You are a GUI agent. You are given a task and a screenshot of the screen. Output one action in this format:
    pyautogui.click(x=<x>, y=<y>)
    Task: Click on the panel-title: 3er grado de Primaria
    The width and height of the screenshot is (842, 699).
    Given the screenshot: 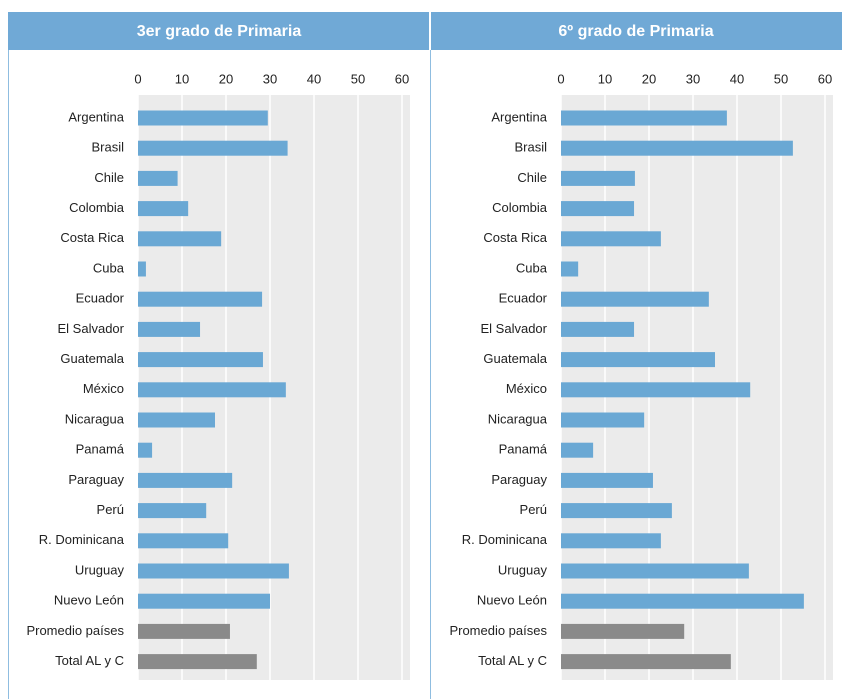 What is the action you would take?
    pyautogui.click(x=219, y=31)
    